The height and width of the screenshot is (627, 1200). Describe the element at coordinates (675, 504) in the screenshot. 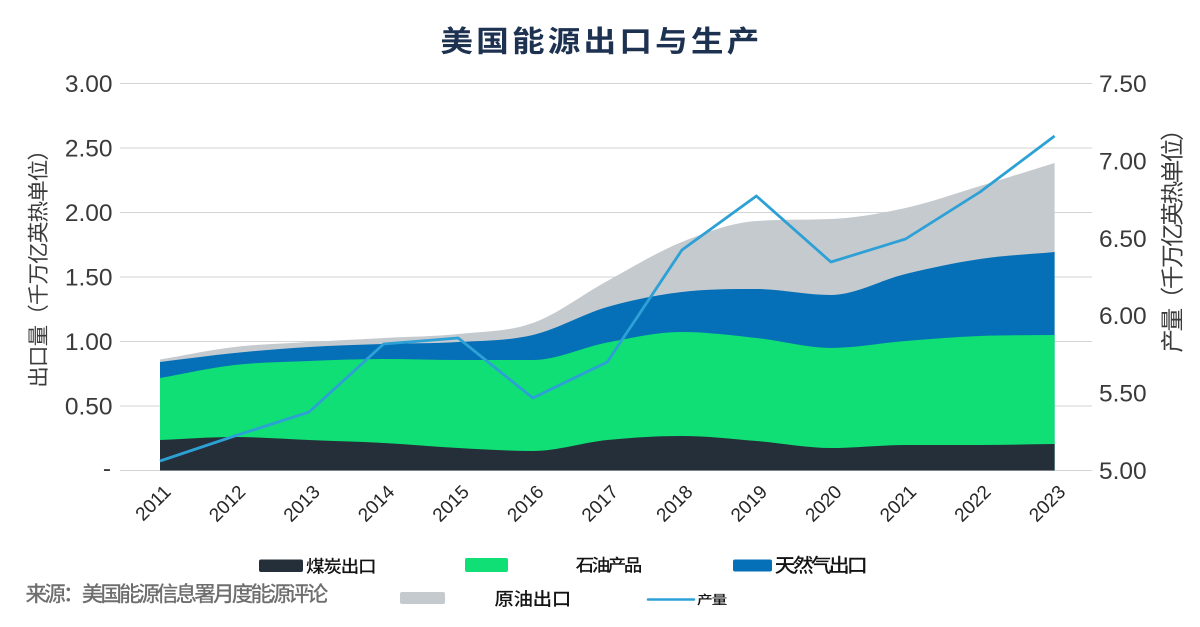

I see `svg-text: 2018` at that location.